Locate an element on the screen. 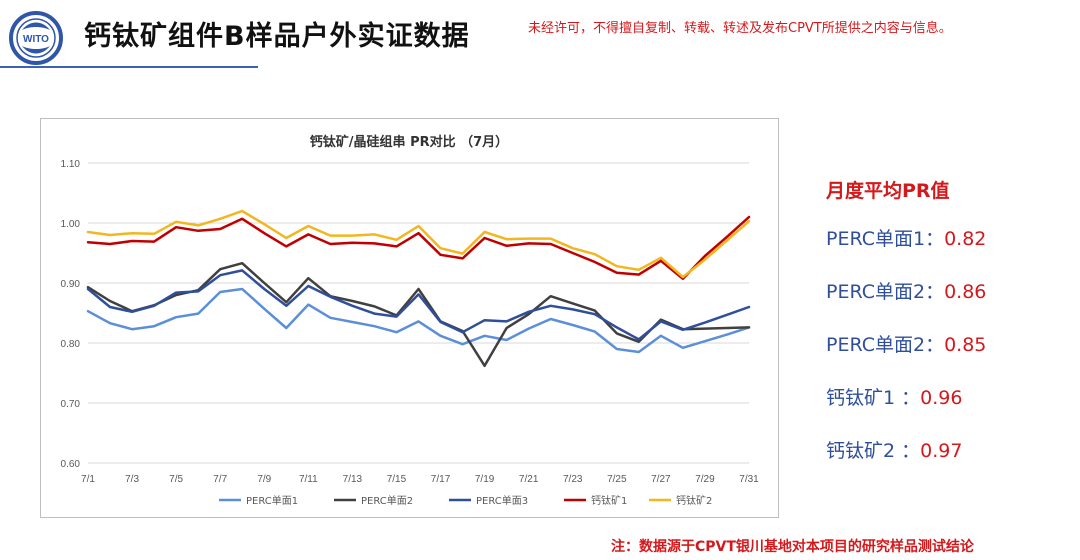 The width and height of the screenshot is (1080, 560). x-tick-label: 7/29 is located at coordinates (705, 479).